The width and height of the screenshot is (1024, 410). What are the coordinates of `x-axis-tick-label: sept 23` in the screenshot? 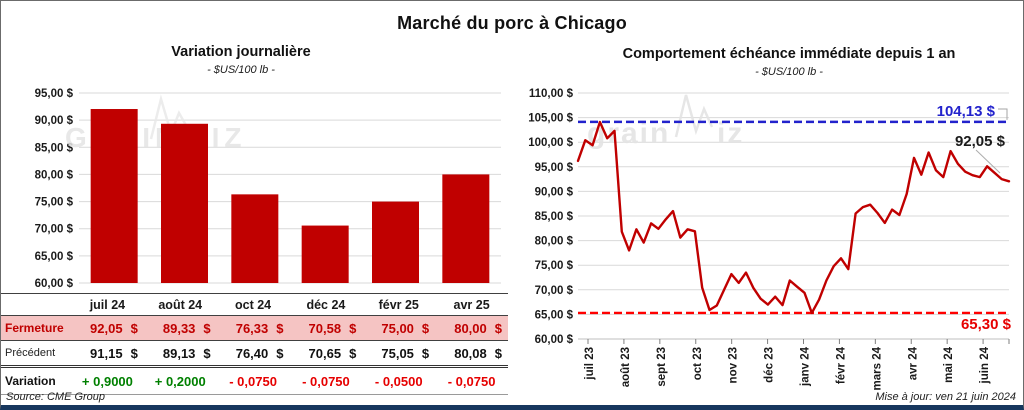 It's located at (662, 367).